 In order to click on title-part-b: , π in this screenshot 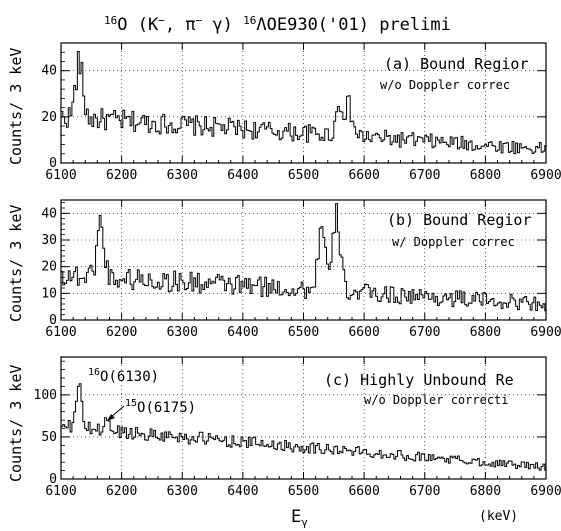, I will do `click(180, 25)`.